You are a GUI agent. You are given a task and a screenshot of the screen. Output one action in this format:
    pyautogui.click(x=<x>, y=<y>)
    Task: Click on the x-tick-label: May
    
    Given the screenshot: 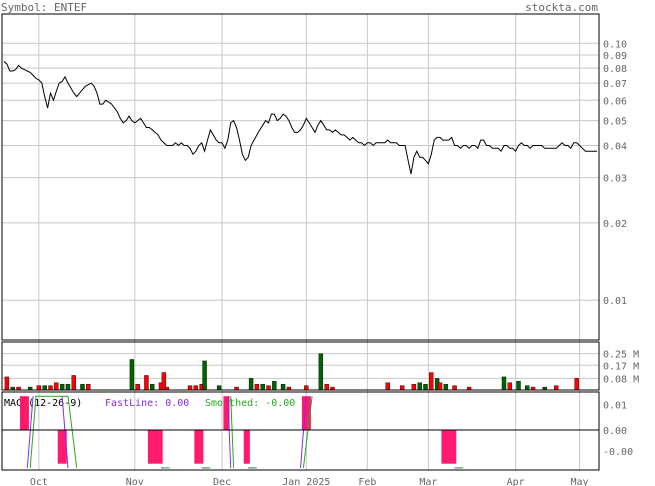 What is the action you would take?
    pyautogui.click(x=580, y=481)
    